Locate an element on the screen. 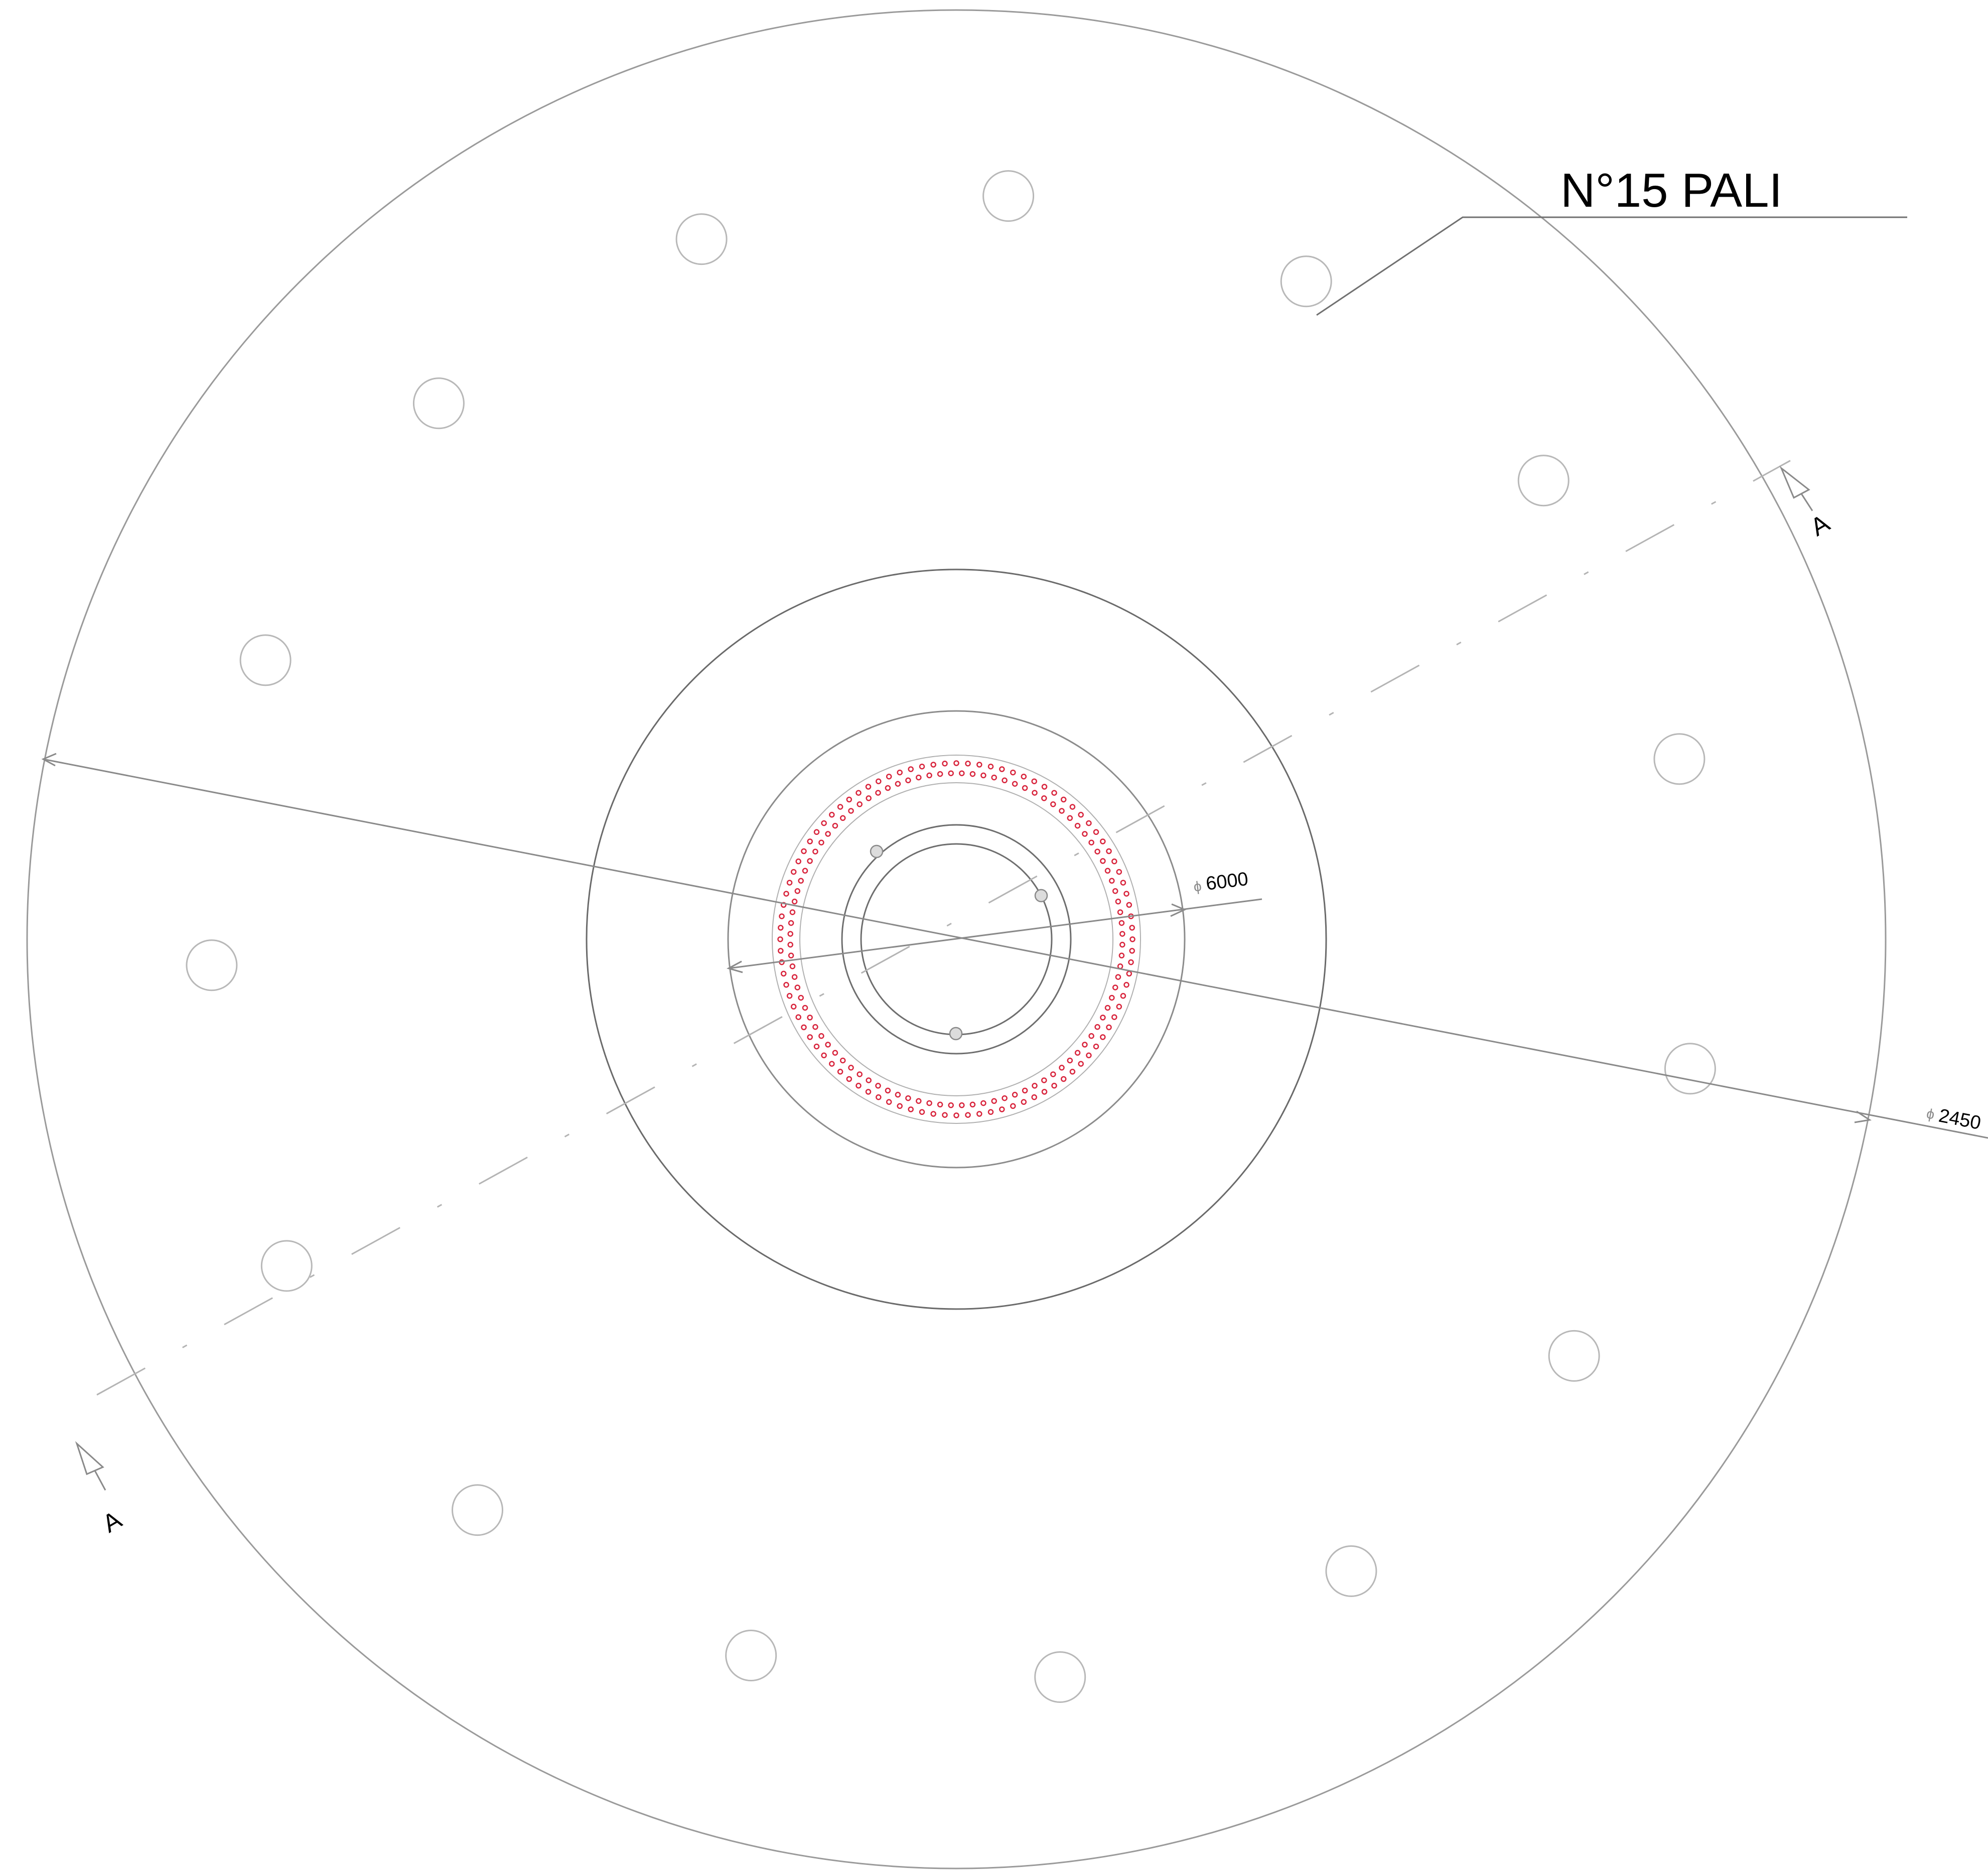 The height and width of the screenshot is (1872, 1988). section-arrow-stem-bottom-left is located at coordinates (100, 1480).